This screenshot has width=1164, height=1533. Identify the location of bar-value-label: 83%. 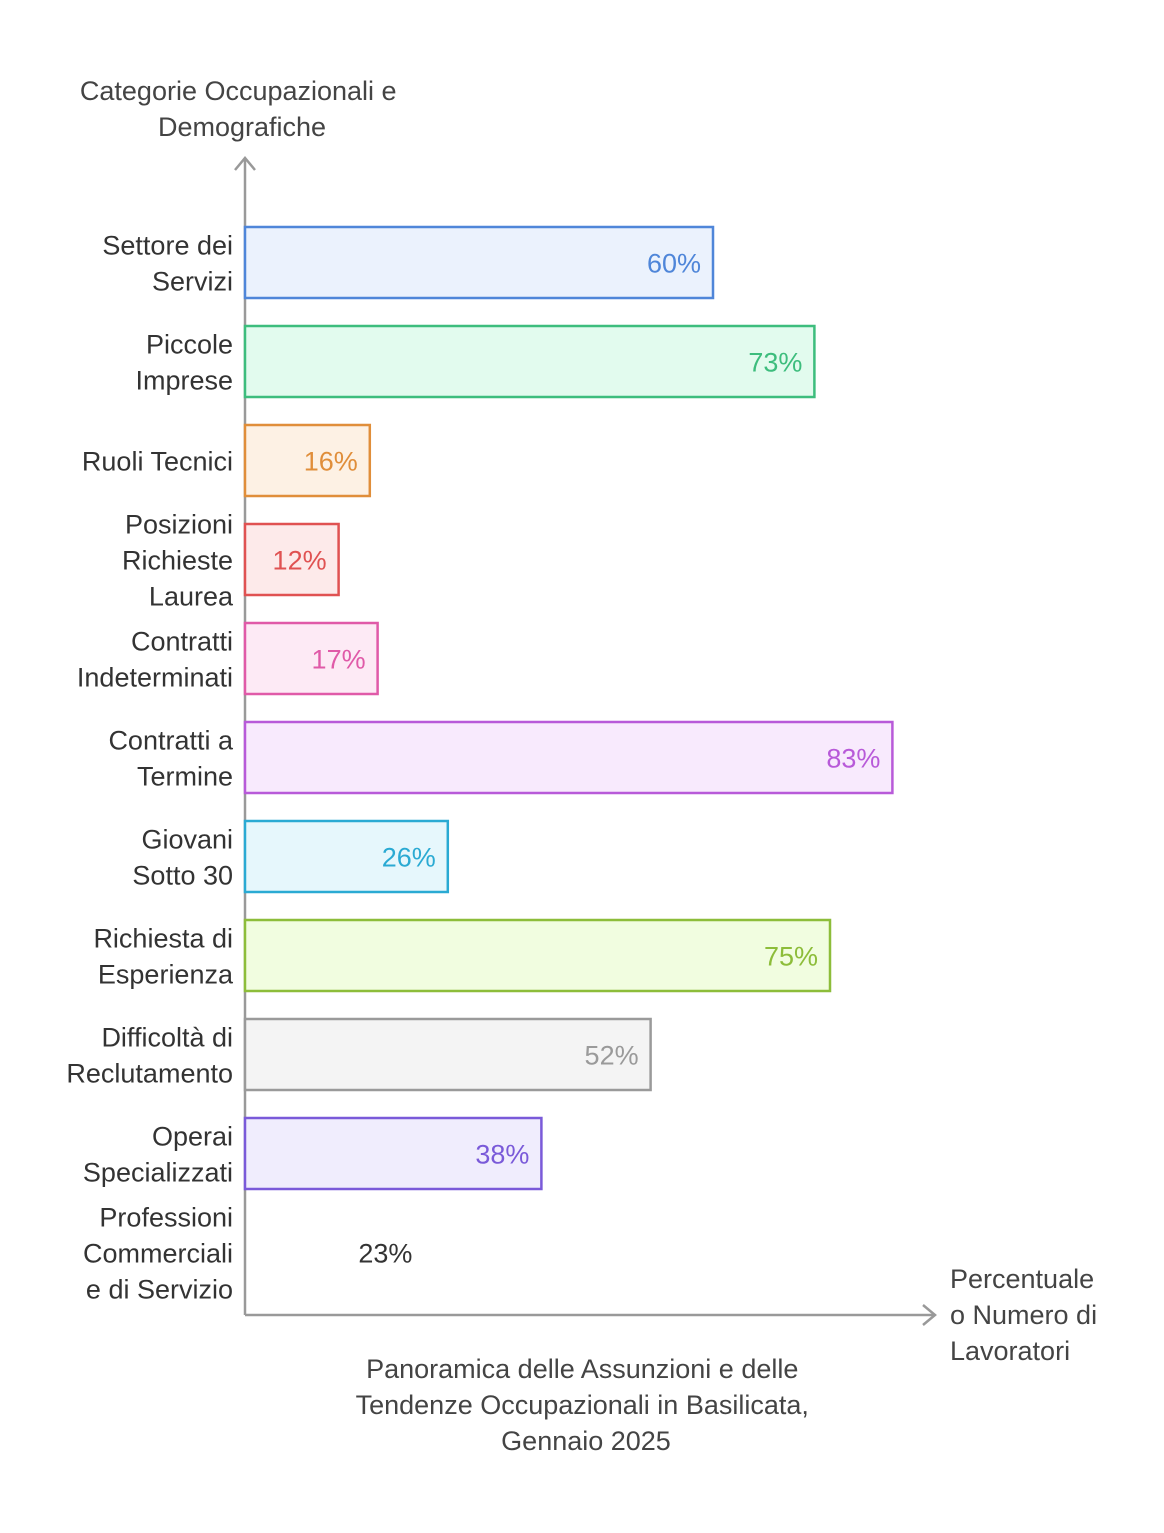
(853, 759).